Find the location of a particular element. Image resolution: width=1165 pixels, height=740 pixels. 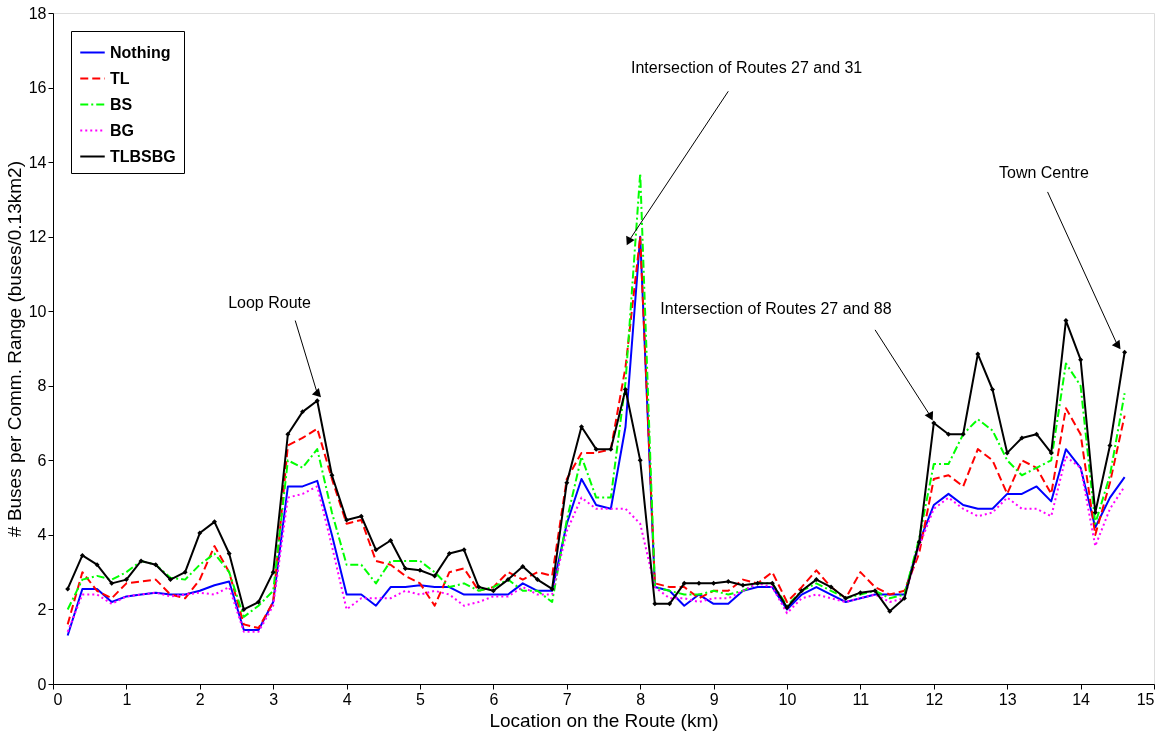

x-tick-label: 0 is located at coordinates (58, 699).